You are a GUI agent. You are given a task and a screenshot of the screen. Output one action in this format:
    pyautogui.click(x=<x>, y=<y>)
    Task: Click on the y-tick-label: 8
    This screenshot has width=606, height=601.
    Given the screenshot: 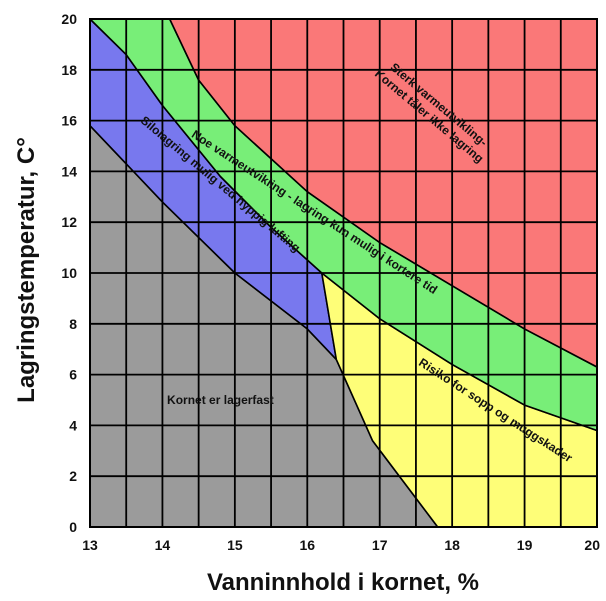 What is the action you would take?
    pyautogui.click(x=73, y=324)
    